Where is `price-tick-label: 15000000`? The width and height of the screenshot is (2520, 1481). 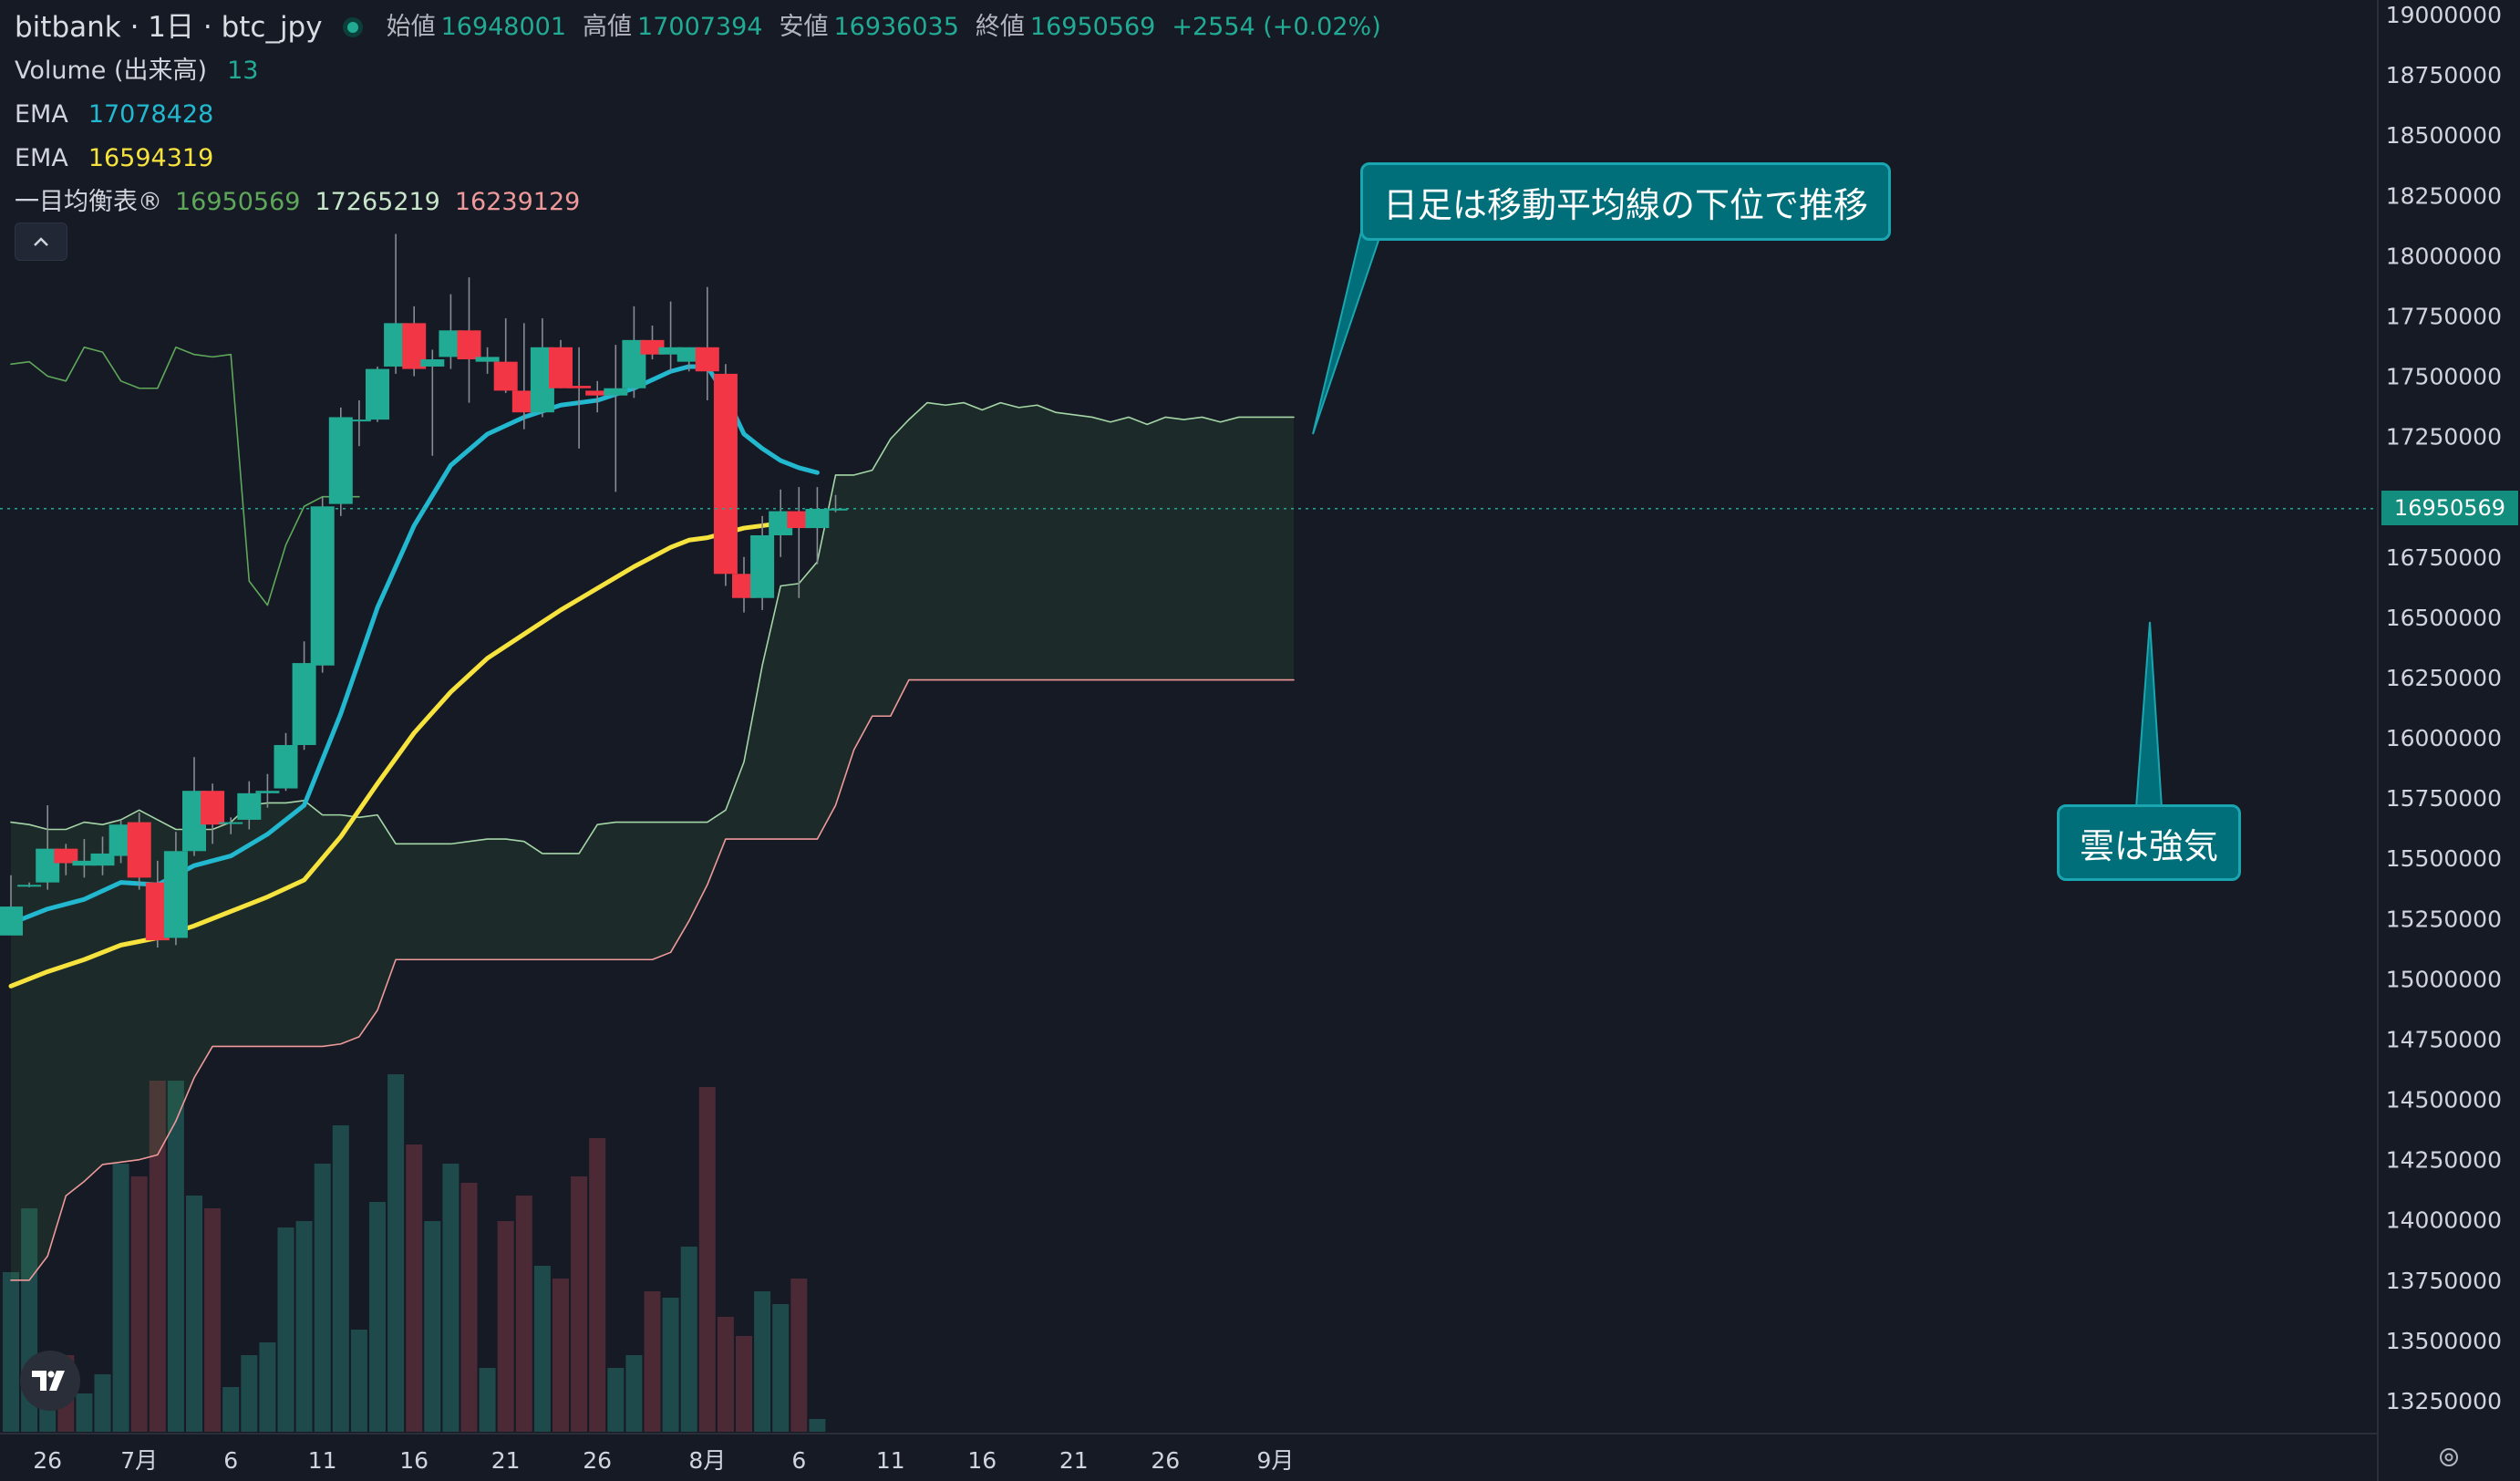
price-tick-label: 15000000 is located at coordinates (2444, 979).